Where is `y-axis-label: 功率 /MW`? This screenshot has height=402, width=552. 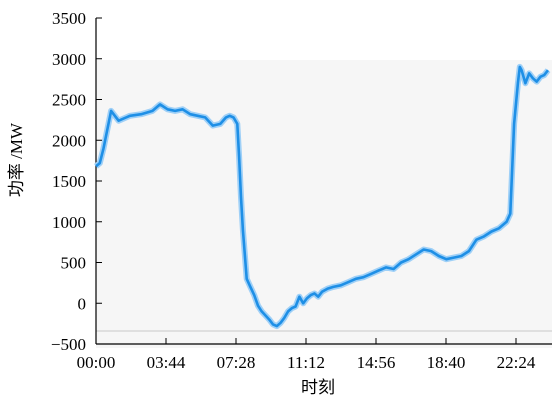
y-axis-label: 功率 /MW is located at coordinates (16, 159).